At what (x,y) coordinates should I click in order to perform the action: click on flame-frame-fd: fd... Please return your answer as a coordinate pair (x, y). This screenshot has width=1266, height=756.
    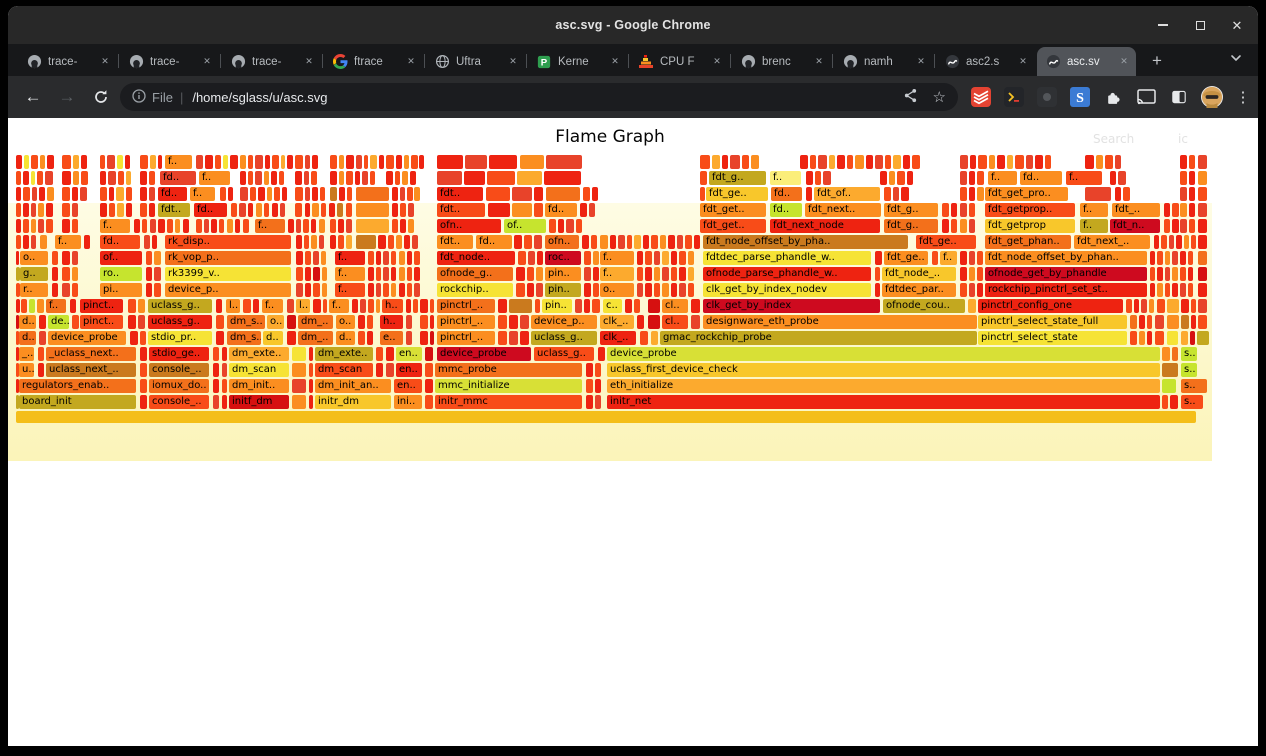
    Looking at the image, I should click on (210, 210).